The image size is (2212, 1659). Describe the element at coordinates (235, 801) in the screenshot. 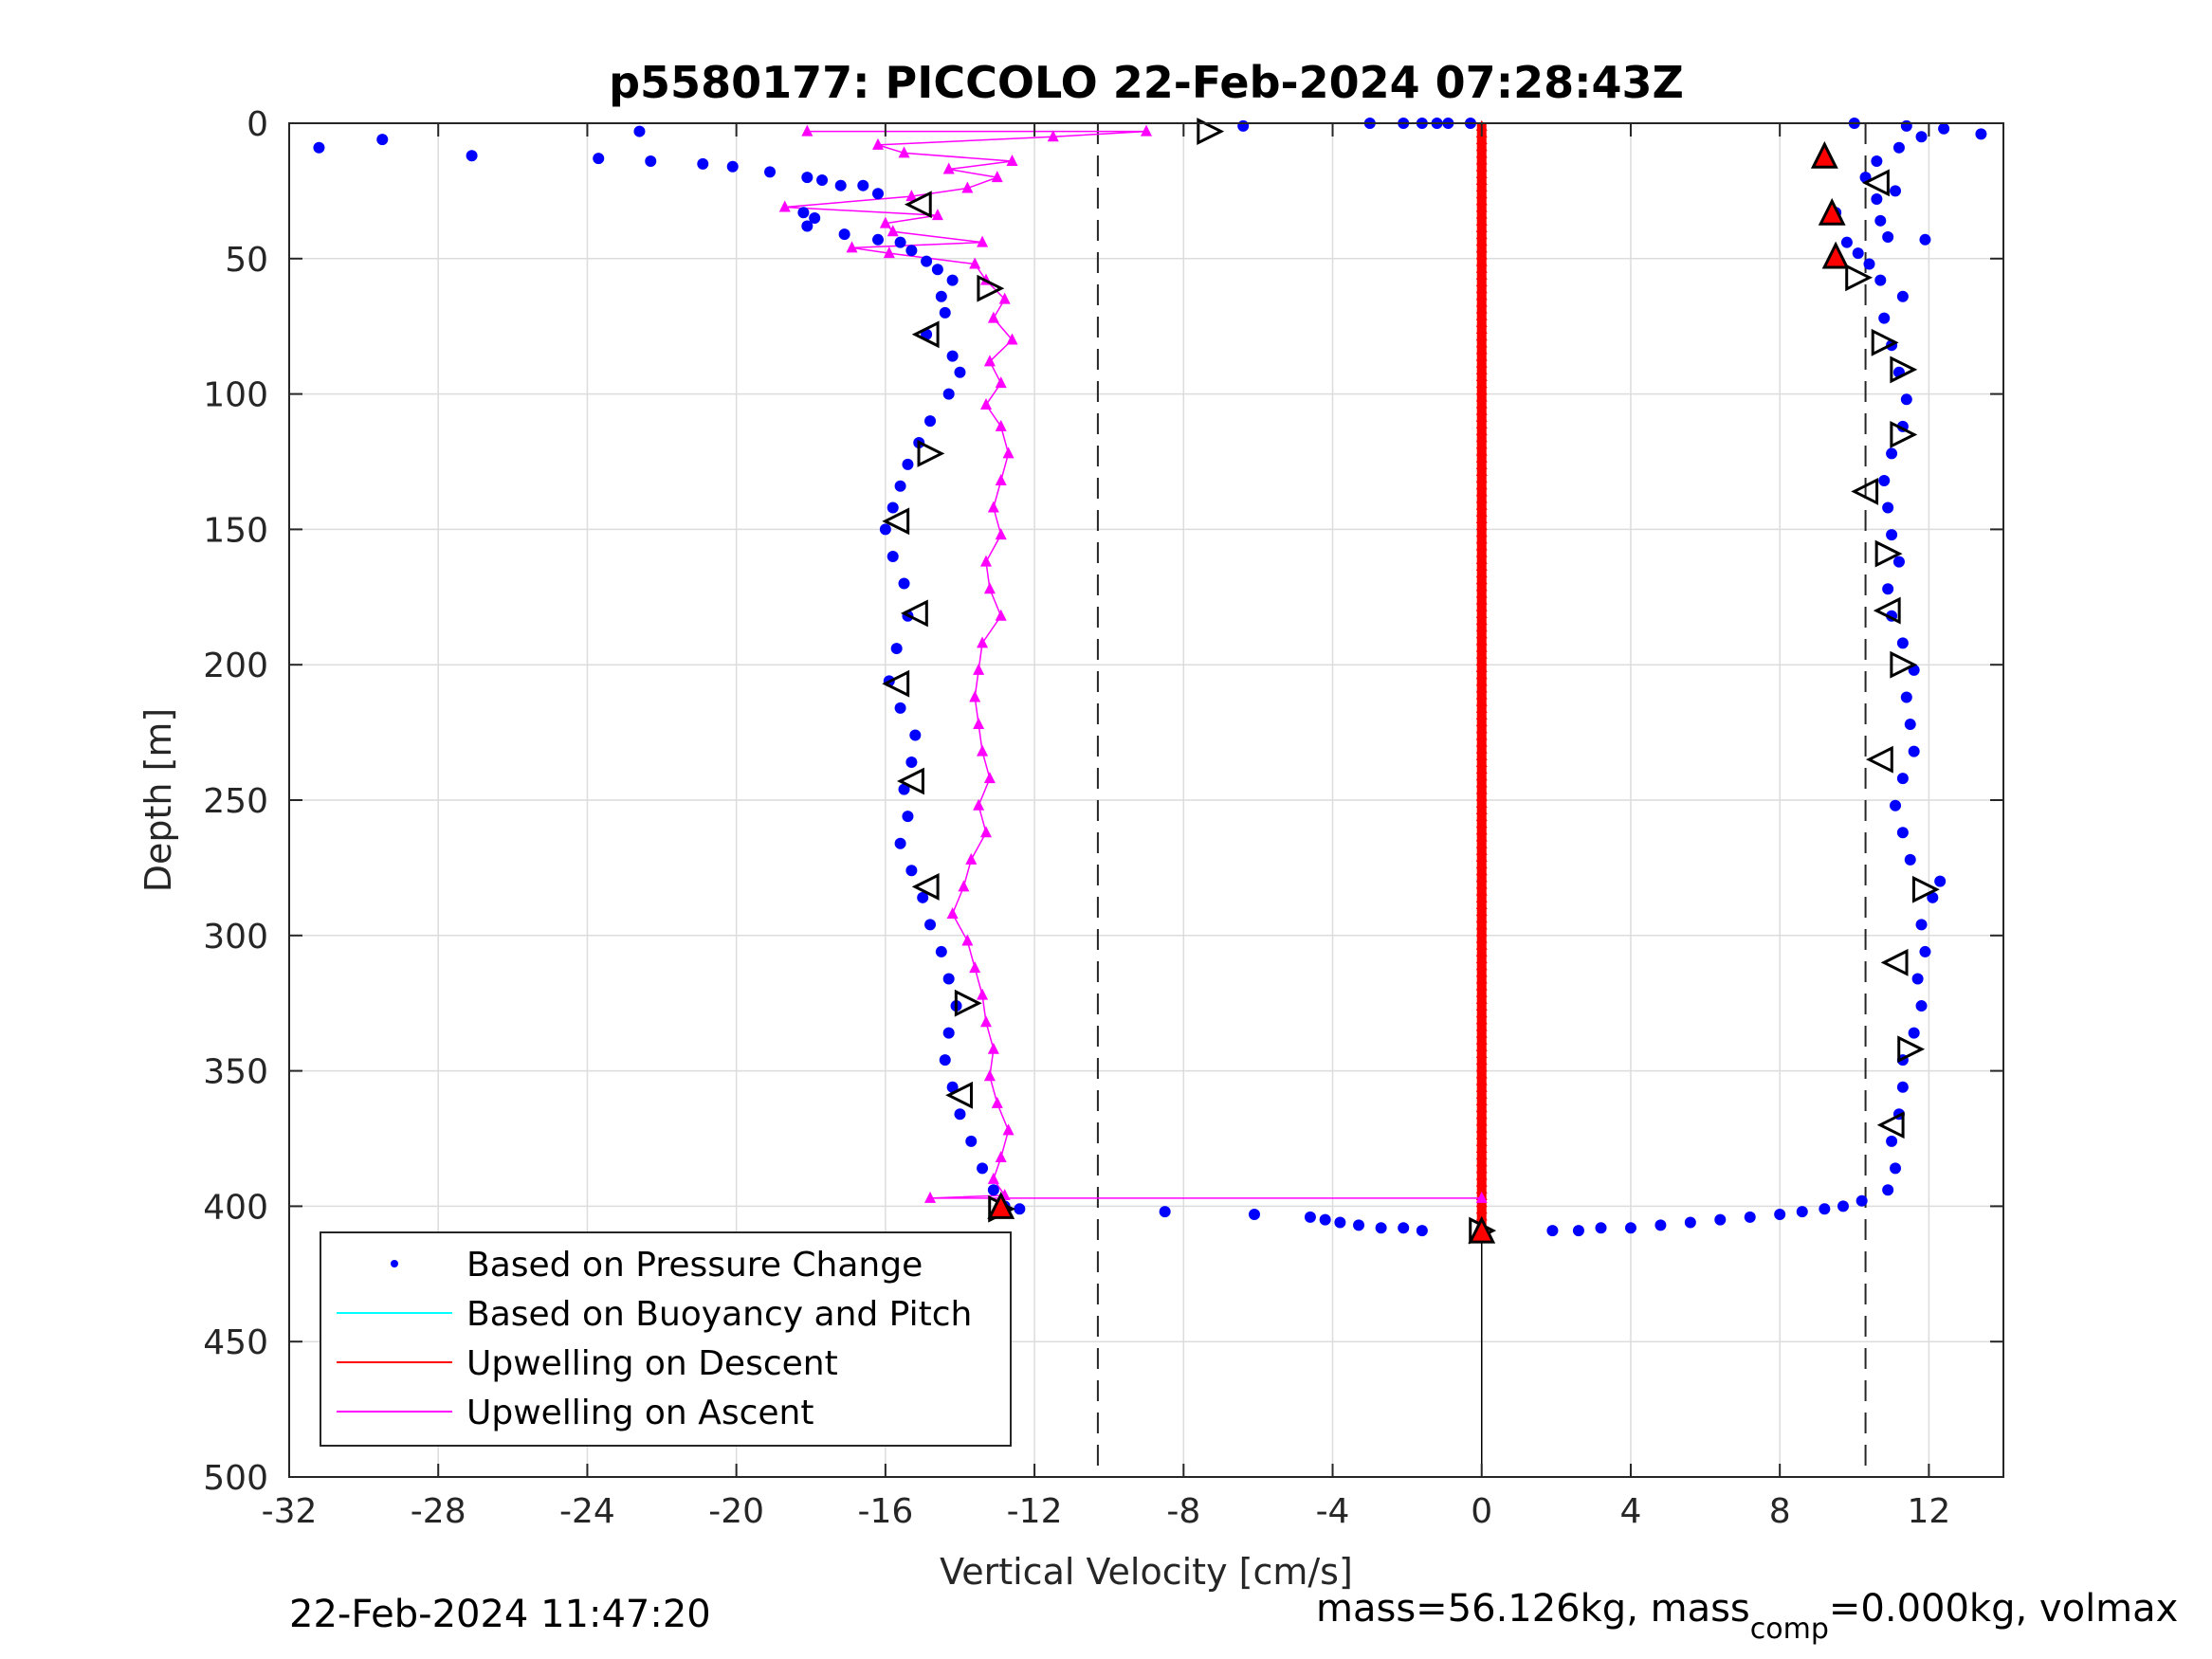

I see `y-tick-label: 250` at that location.